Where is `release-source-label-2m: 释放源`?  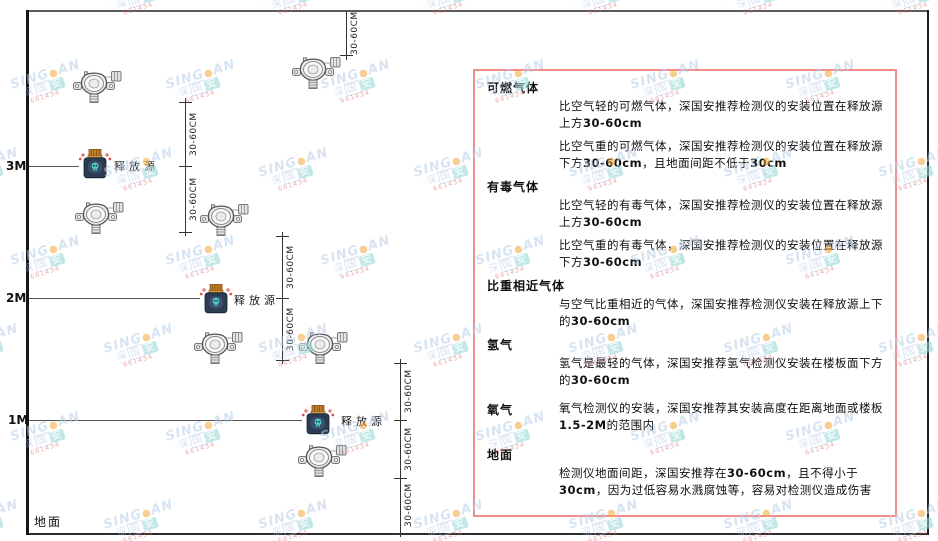
release-source-label-2m: 释放源 is located at coordinates (256, 300).